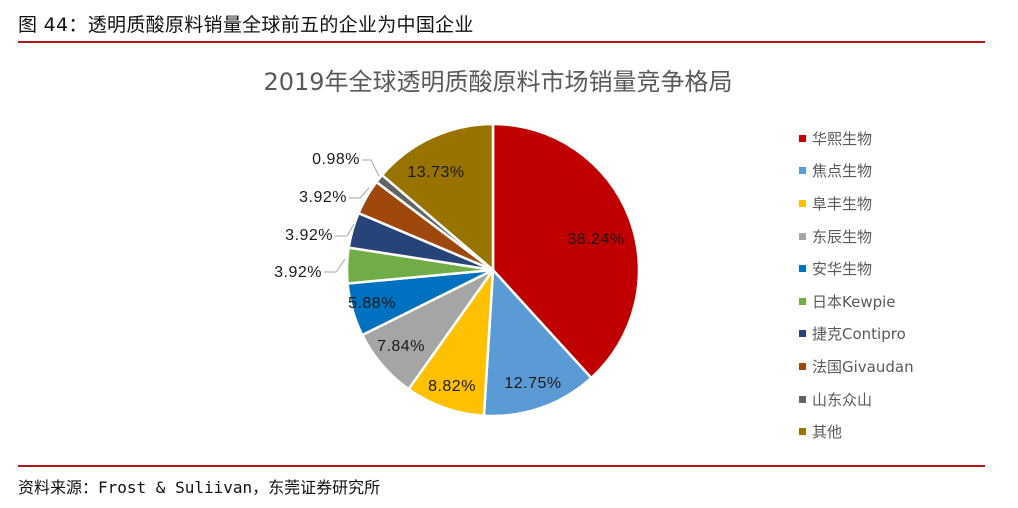  I want to click on legend-item: 捷克Contipro, so click(856, 334).